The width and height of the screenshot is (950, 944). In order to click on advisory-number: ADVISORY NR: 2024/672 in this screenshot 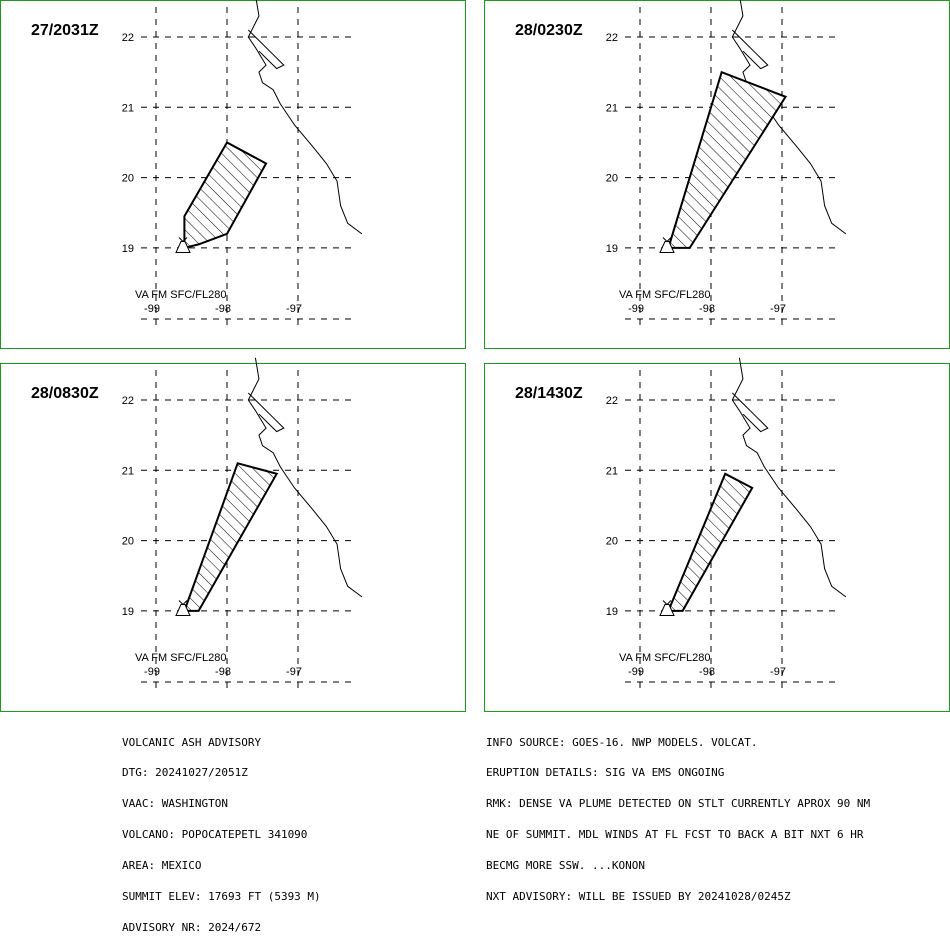, I will do `click(192, 927)`.